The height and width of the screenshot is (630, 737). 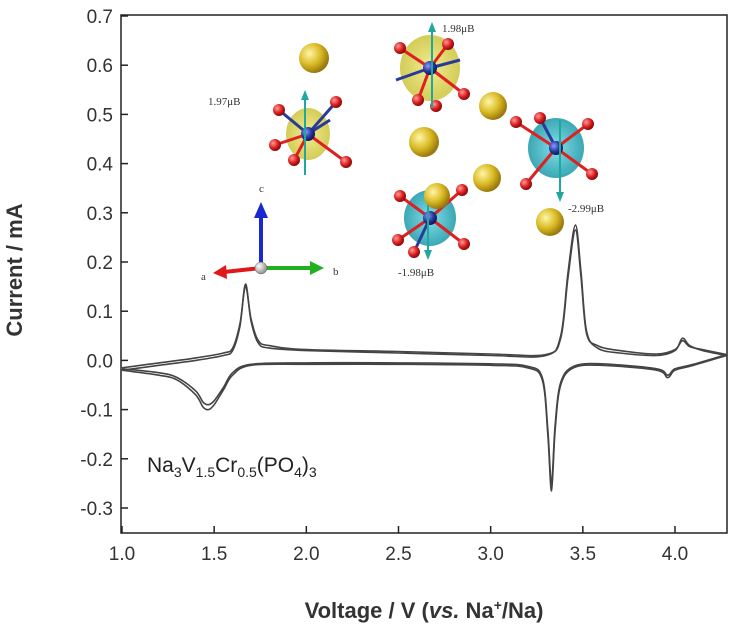 I want to click on y-tick-label: 0.4, so click(x=100, y=165).